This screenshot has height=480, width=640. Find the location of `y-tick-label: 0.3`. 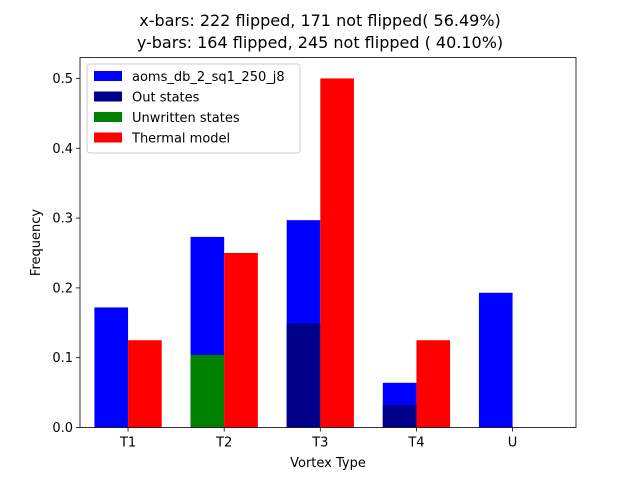

y-tick-label: 0.3 is located at coordinates (62, 219).